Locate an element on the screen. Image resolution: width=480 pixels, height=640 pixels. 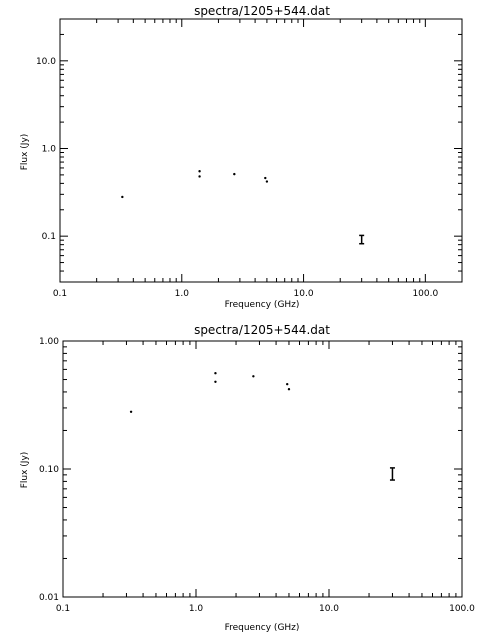
top-chart-error-bar-point is located at coordinates (362, 239).